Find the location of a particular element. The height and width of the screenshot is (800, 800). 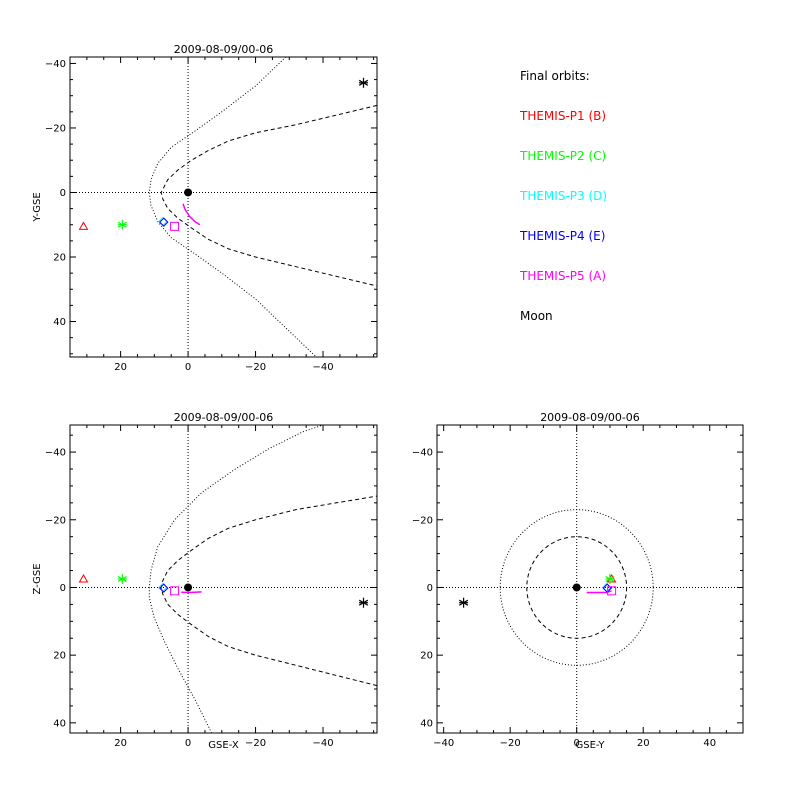

legend-entry-p2: THEMIS-P2 (C) is located at coordinates (562, 156).